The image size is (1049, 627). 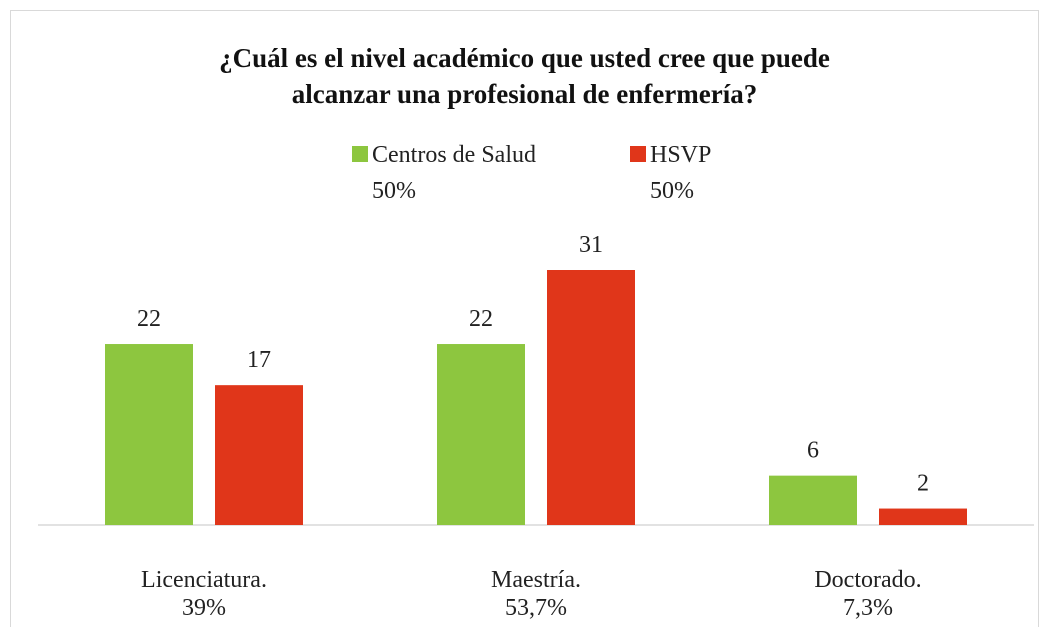 I want to click on x-tick-label: Maestría. 53,7%, so click(x=536, y=594).